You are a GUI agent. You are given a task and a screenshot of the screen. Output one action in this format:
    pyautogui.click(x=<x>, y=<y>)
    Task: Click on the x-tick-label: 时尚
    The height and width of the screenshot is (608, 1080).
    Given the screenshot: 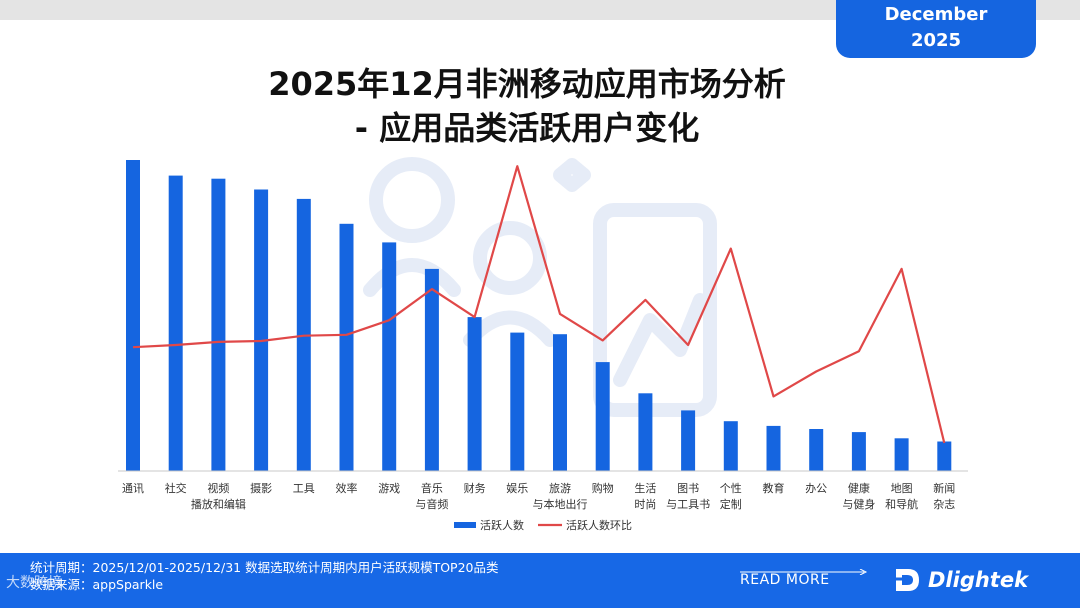 What is the action you would take?
    pyautogui.click(x=645, y=504)
    